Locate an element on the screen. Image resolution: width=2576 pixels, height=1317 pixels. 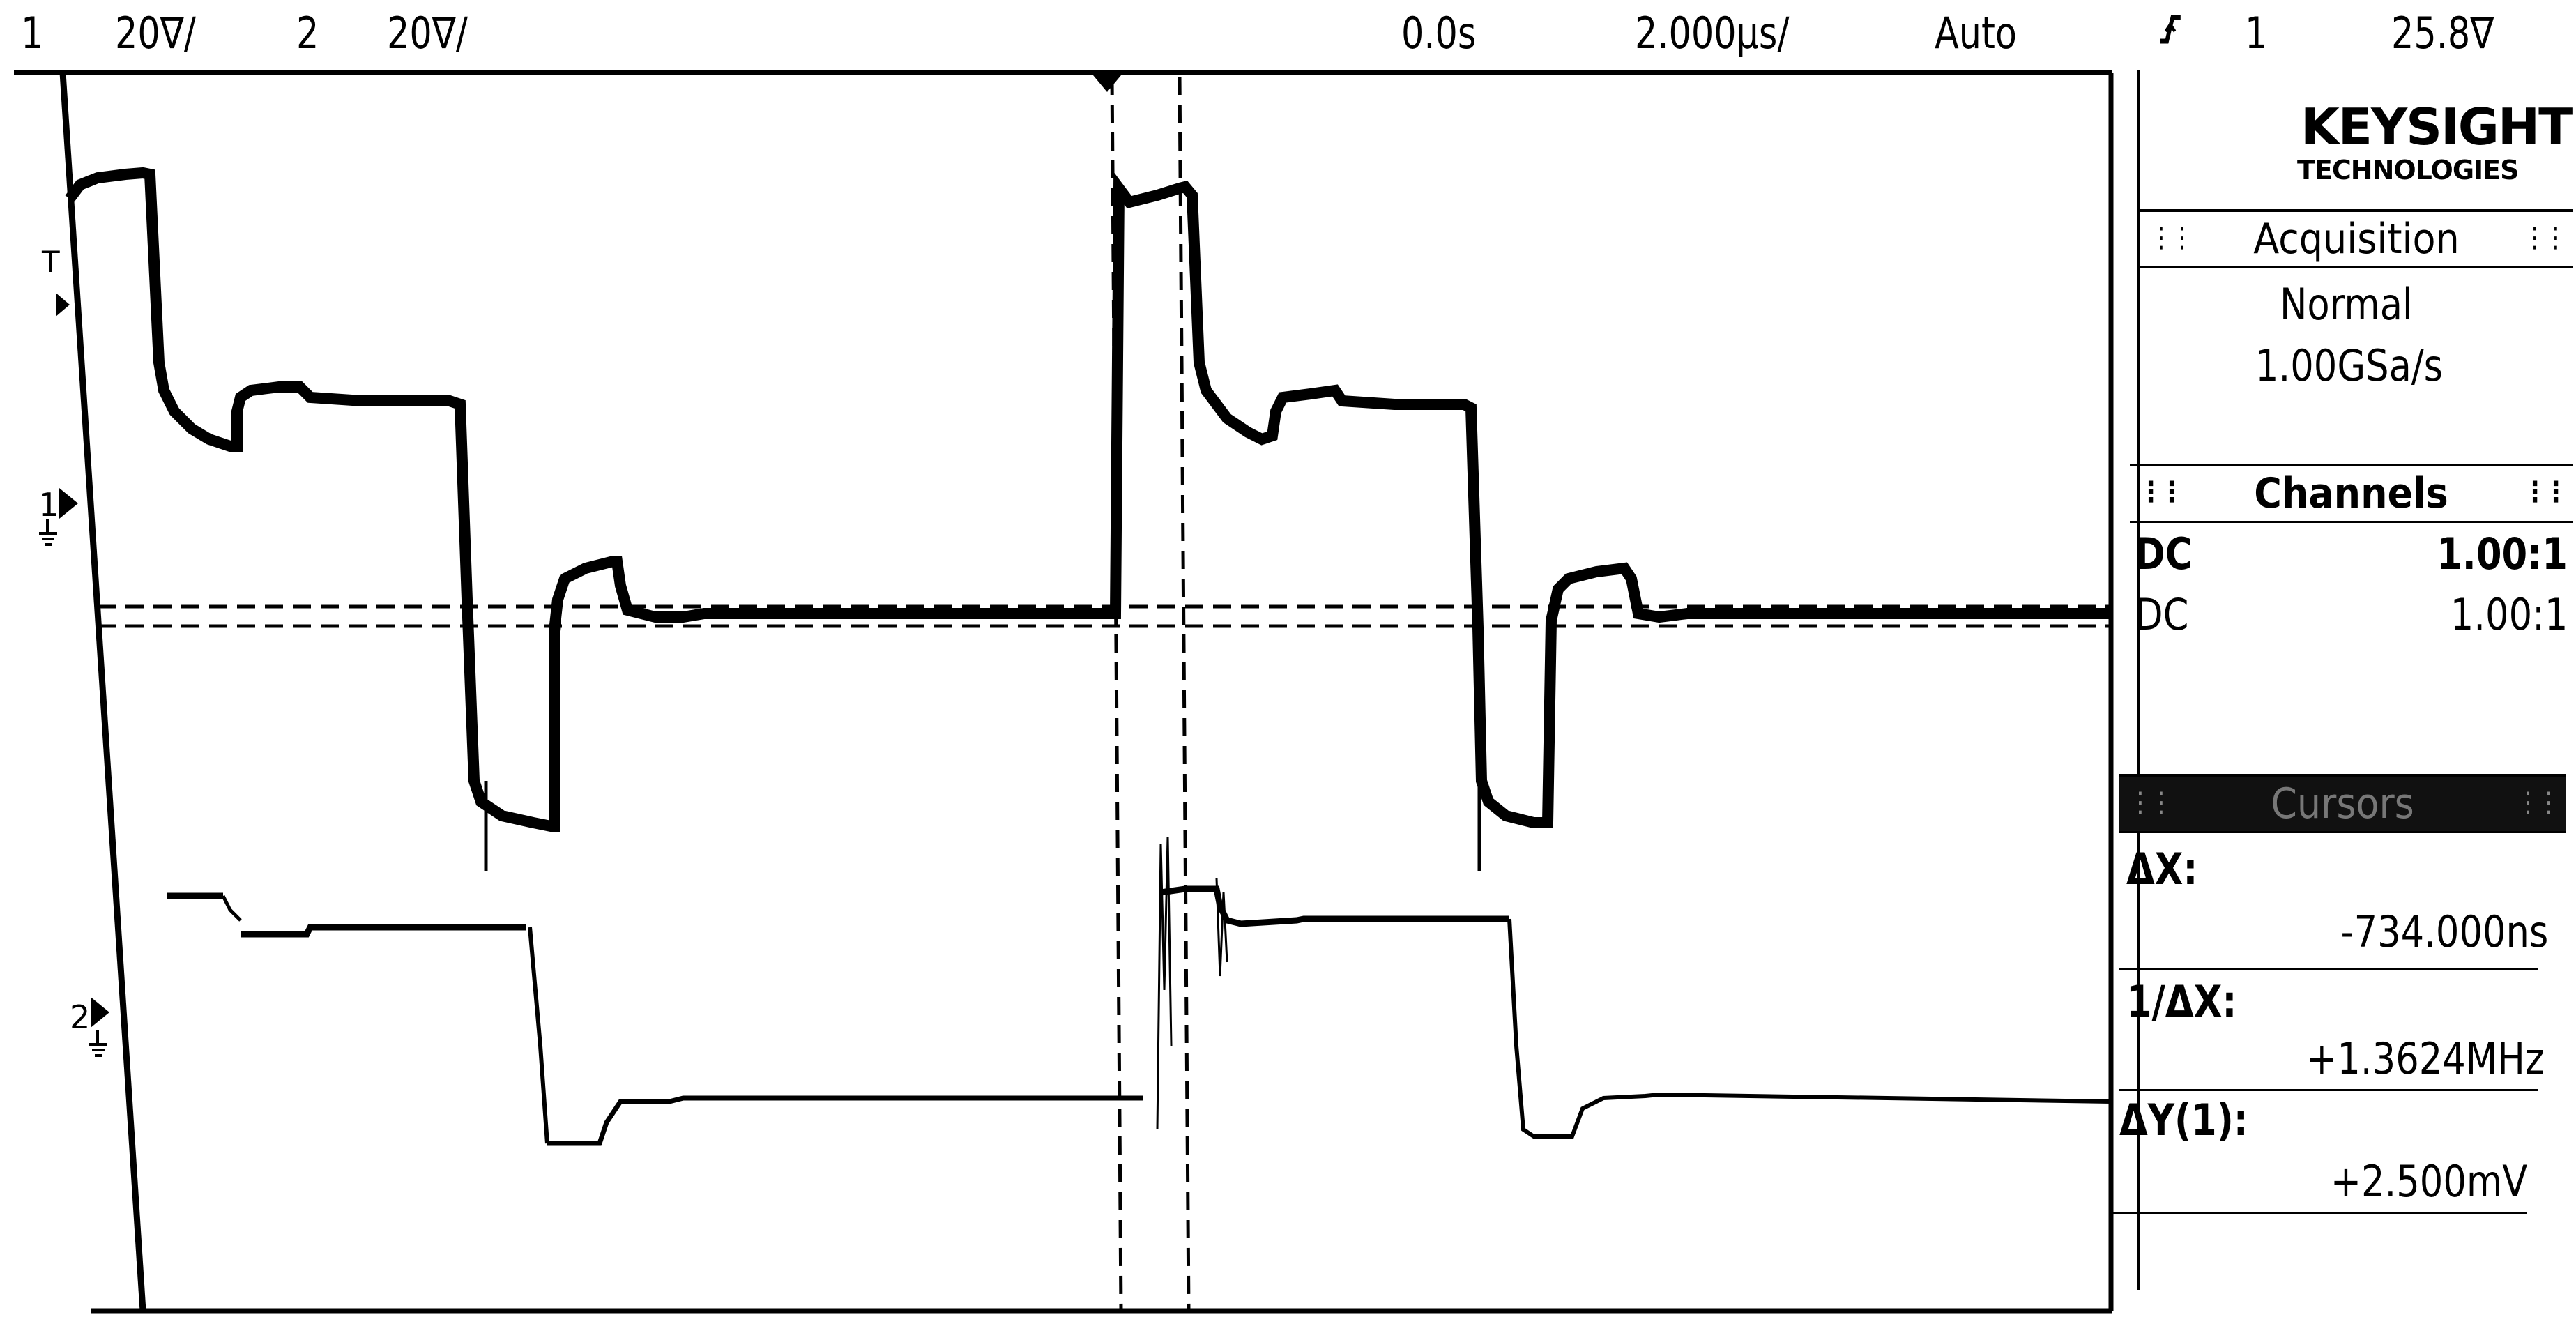
svg-text: 1 is located at coordinates (48, 505).